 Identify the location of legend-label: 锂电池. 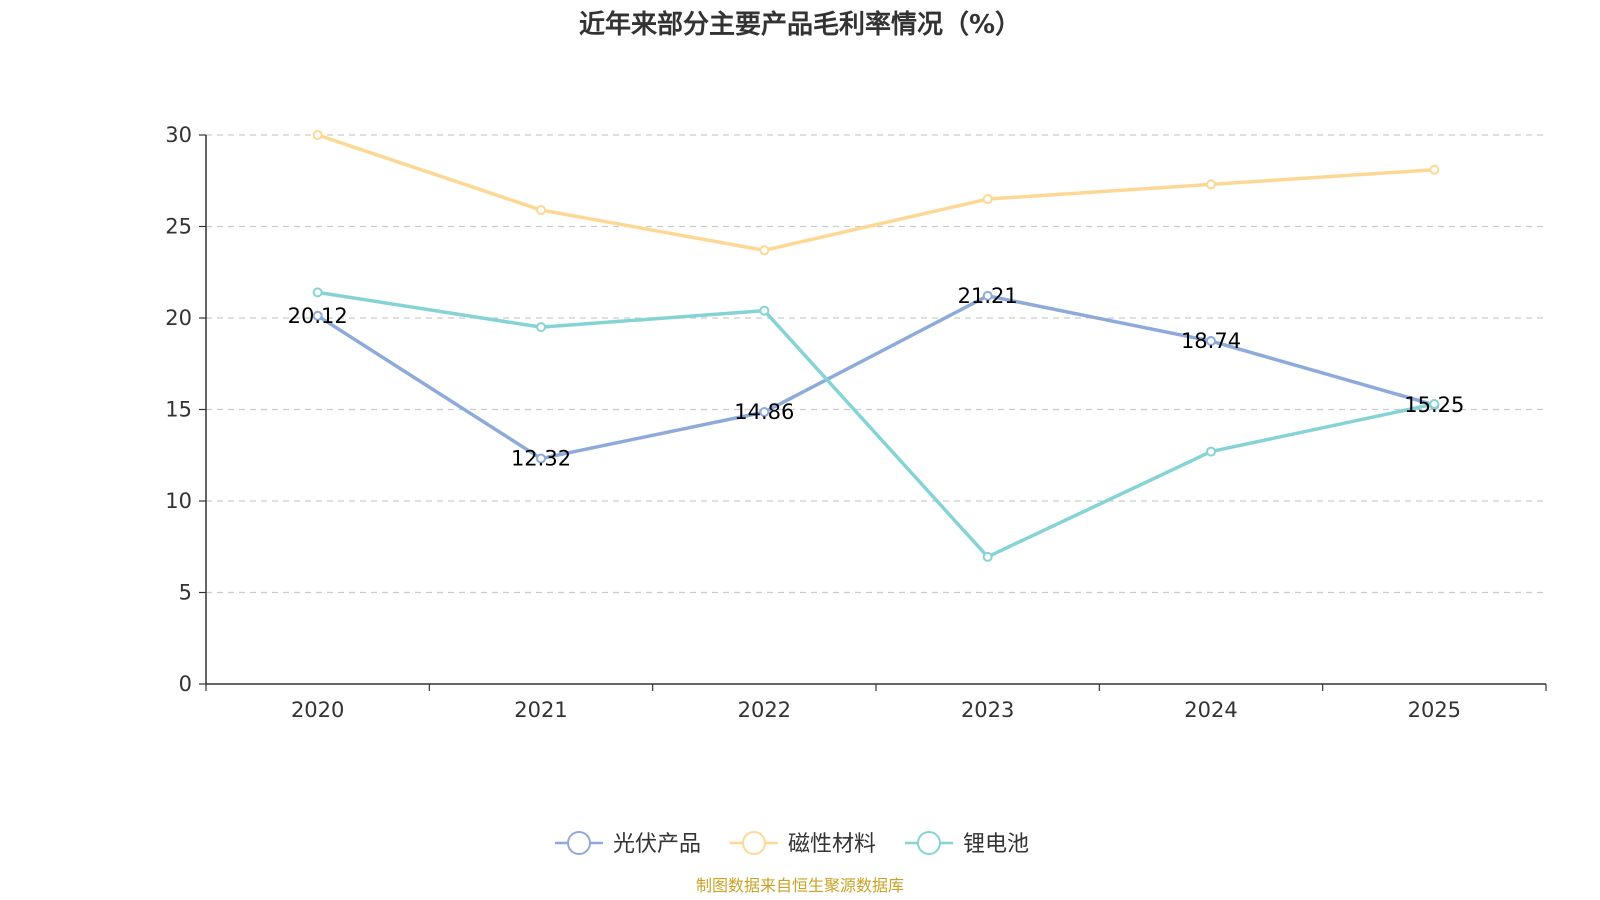
(996, 844).